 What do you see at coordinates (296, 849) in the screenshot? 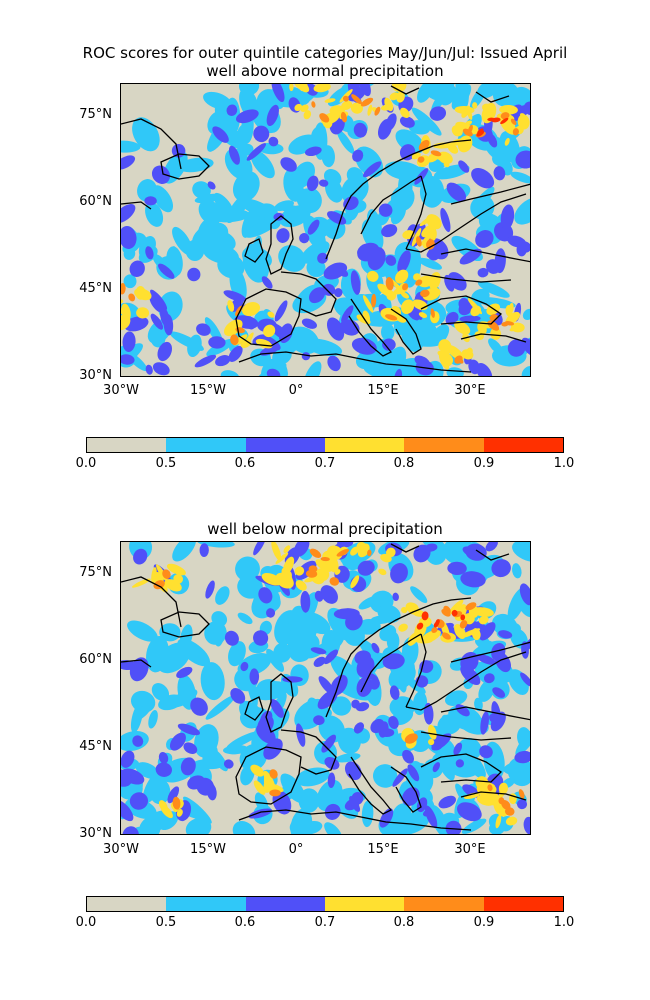
I see `lon-tick-0: 0°` at bounding box center [296, 849].